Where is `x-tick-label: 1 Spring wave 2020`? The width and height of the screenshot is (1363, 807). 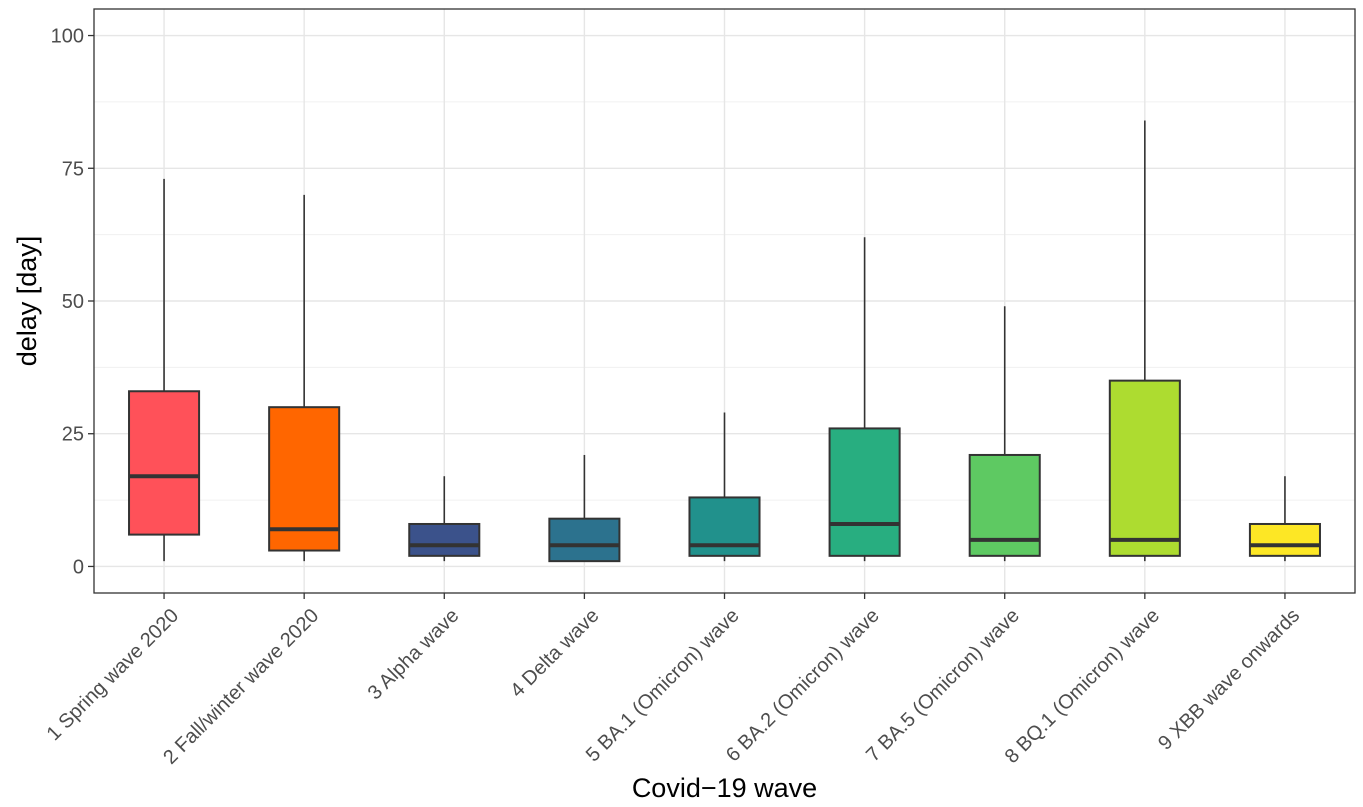
x-tick-label: 1 Spring wave 2020 is located at coordinates (113, 675).